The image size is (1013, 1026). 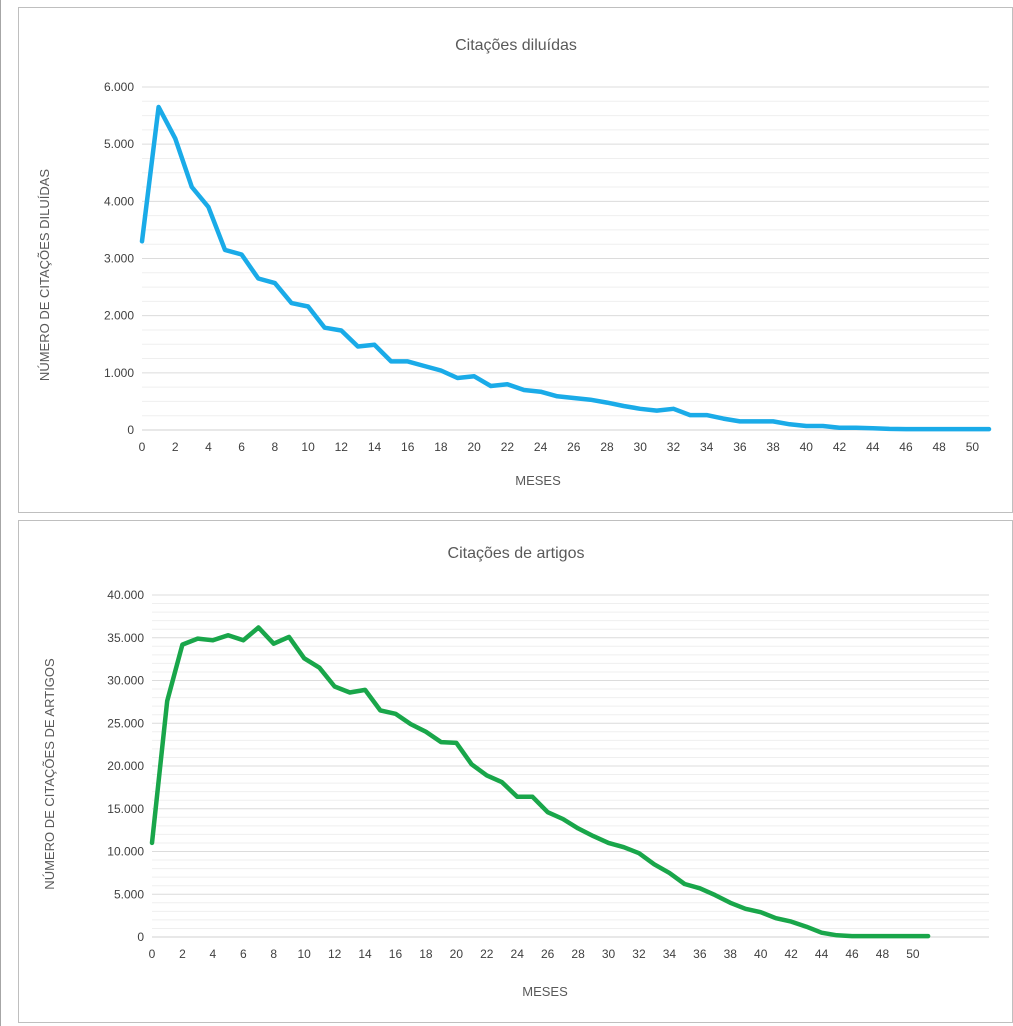 I want to click on chart-title: Citações de artigos, so click(x=516, y=553).